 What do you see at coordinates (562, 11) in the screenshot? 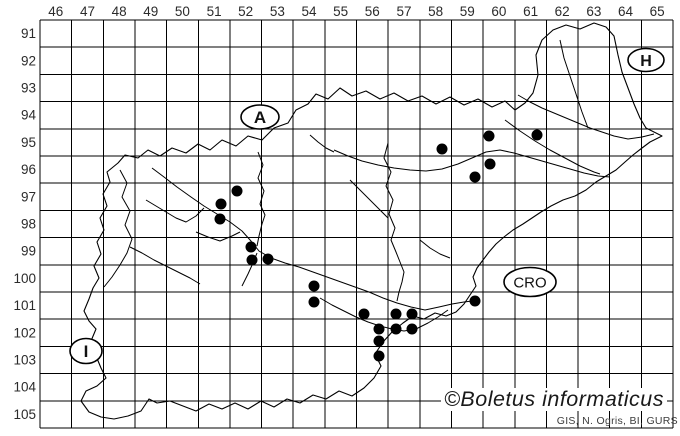
I see `x-axis-label: 62` at bounding box center [562, 11].